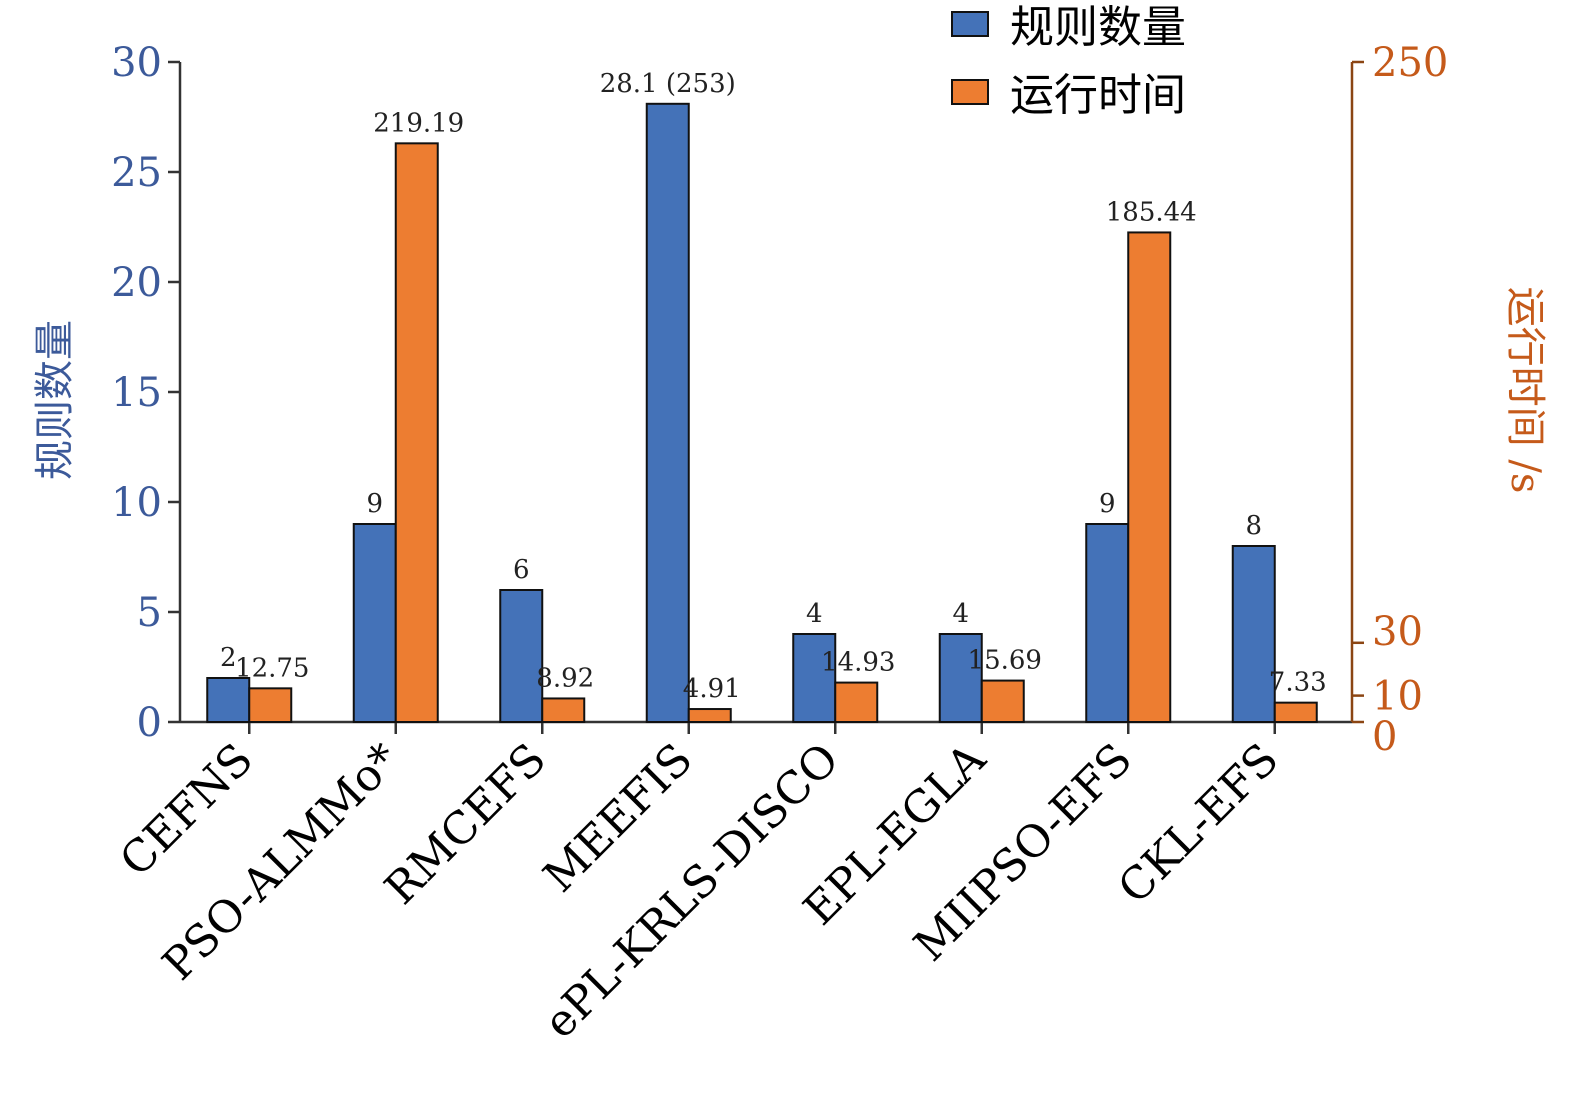 The width and height of the screenshot is (1575, 1108). I want to click on value-label-runtime: 185.44, so click(1151, 212).